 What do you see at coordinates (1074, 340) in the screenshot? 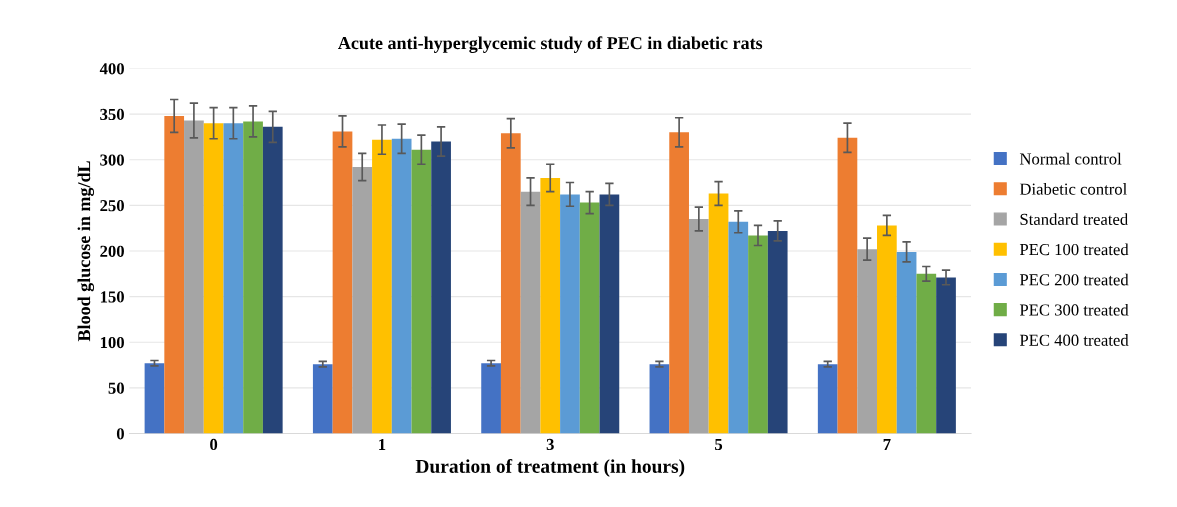
I see `legend-label: PEC 400 treated` at bounding box center [1074, 340].